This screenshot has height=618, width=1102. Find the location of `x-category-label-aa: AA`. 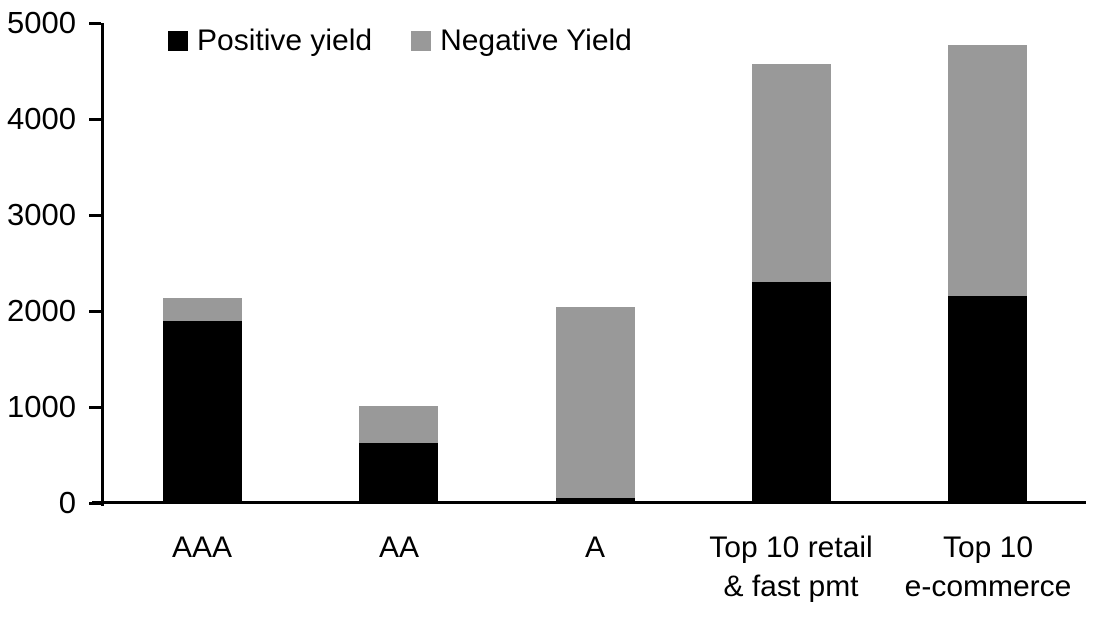

x-category-label-aa: AA is located at coordinates (399, 547).